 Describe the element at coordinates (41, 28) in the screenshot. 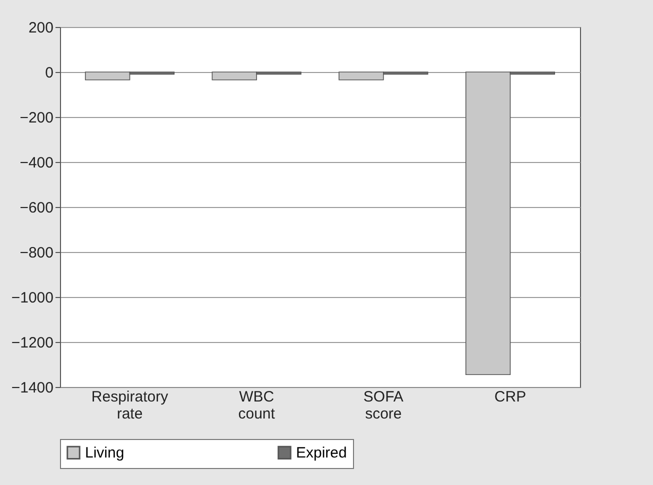

I see `y-tick-label: 200` at that location.